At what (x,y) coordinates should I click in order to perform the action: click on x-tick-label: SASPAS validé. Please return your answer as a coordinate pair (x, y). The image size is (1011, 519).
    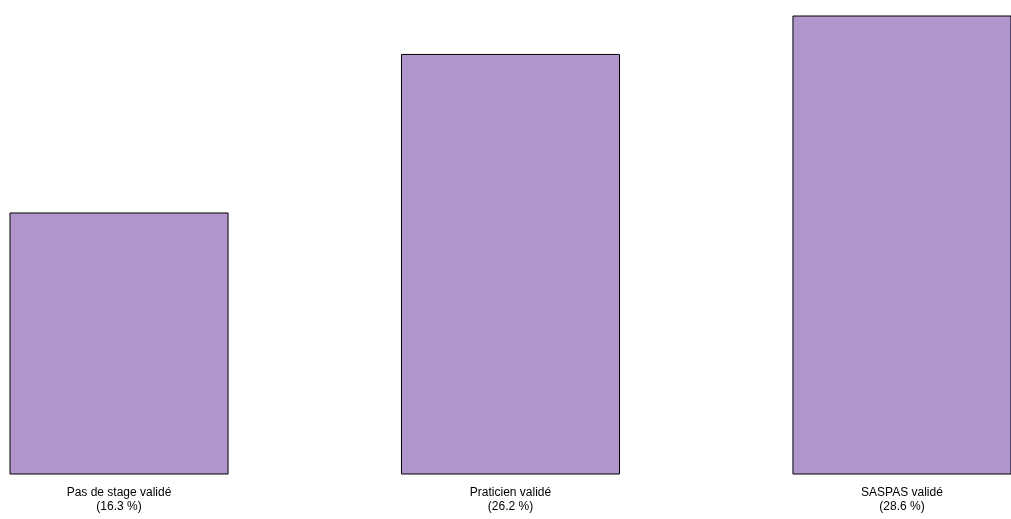
    Looking at the image, I should click on (902, 491).